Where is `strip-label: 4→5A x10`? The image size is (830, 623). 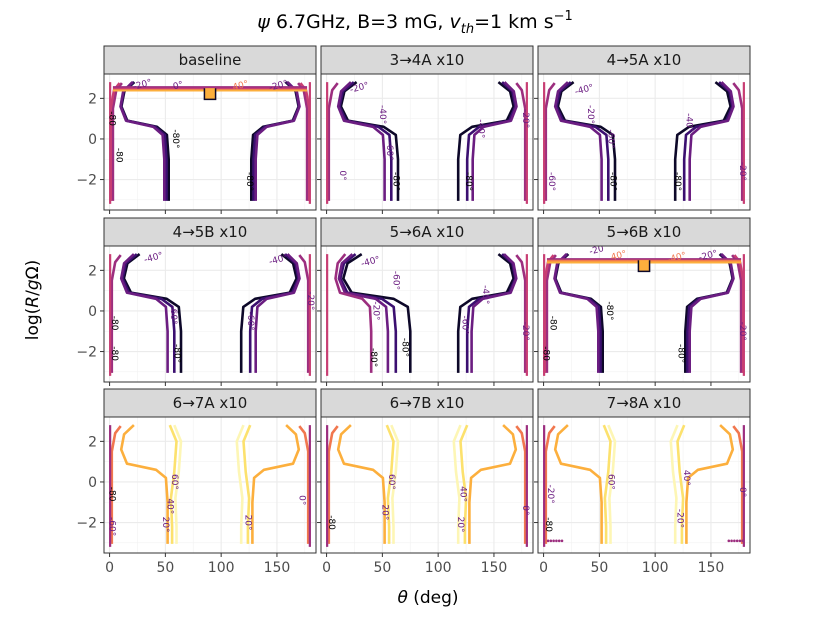
strip-label: 4→5A x10 is located at coordinates (644, 60).